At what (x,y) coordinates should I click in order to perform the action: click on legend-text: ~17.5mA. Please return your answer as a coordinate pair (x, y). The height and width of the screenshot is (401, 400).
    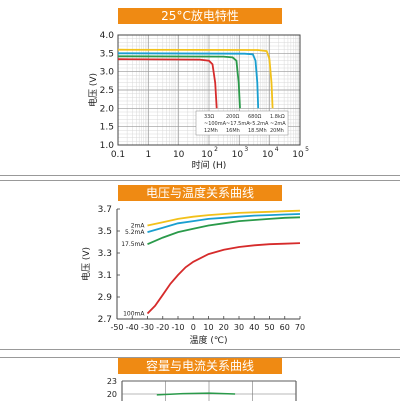
    Looking at the image, I should click on (238, 124).